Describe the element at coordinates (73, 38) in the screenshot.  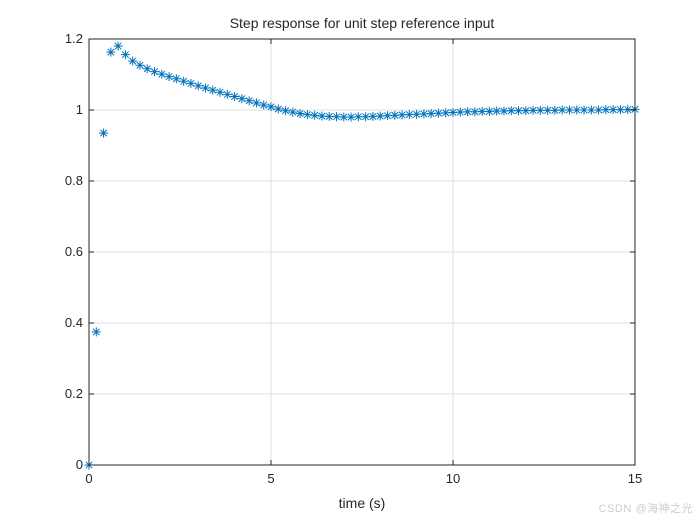
I see `y-tick-label: 1.2` at that location.